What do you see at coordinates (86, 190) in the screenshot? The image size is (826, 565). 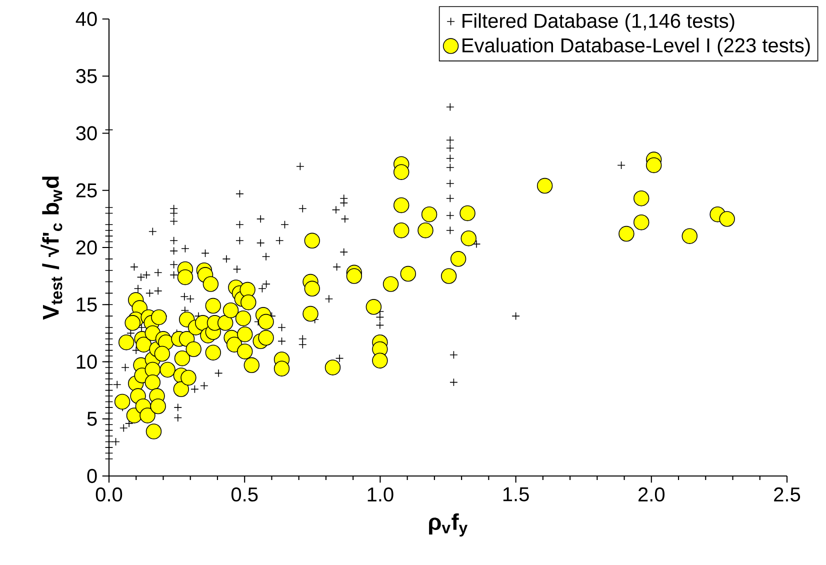 I see `y-tick-label: 25` at bounding box center [86, 190].